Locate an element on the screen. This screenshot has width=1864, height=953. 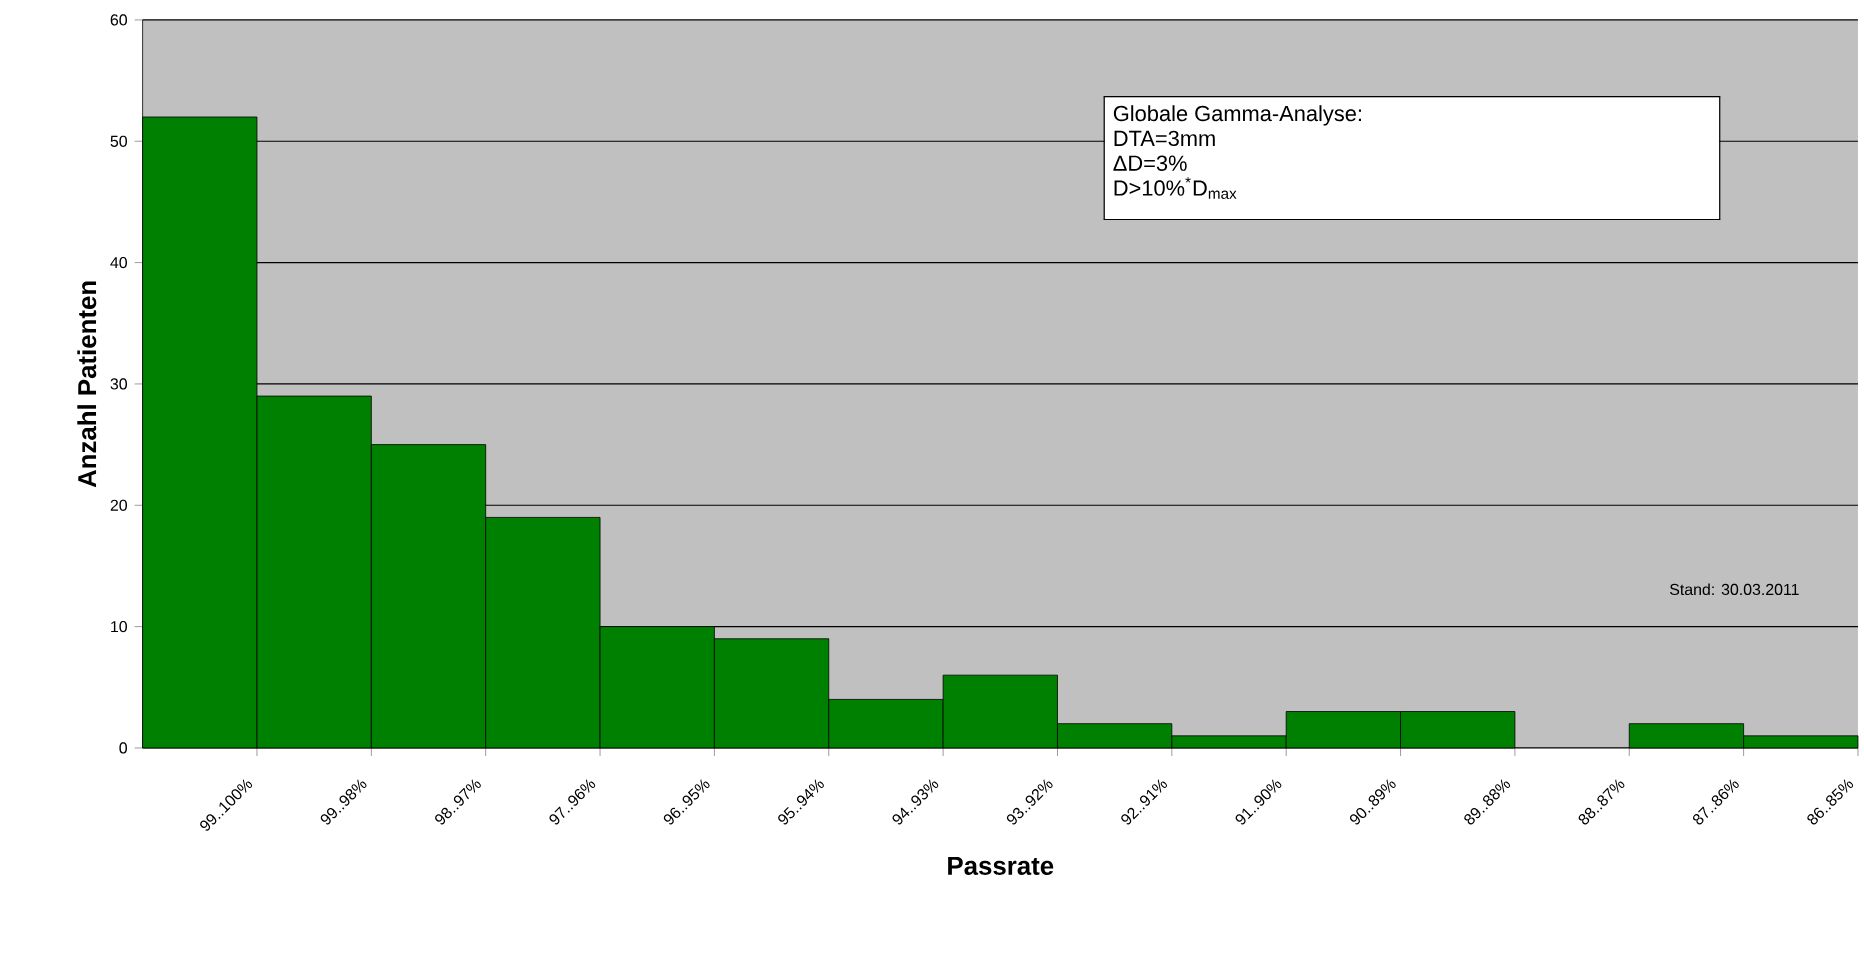
y-tick-label: 30 is located at coordinates (118, 384).